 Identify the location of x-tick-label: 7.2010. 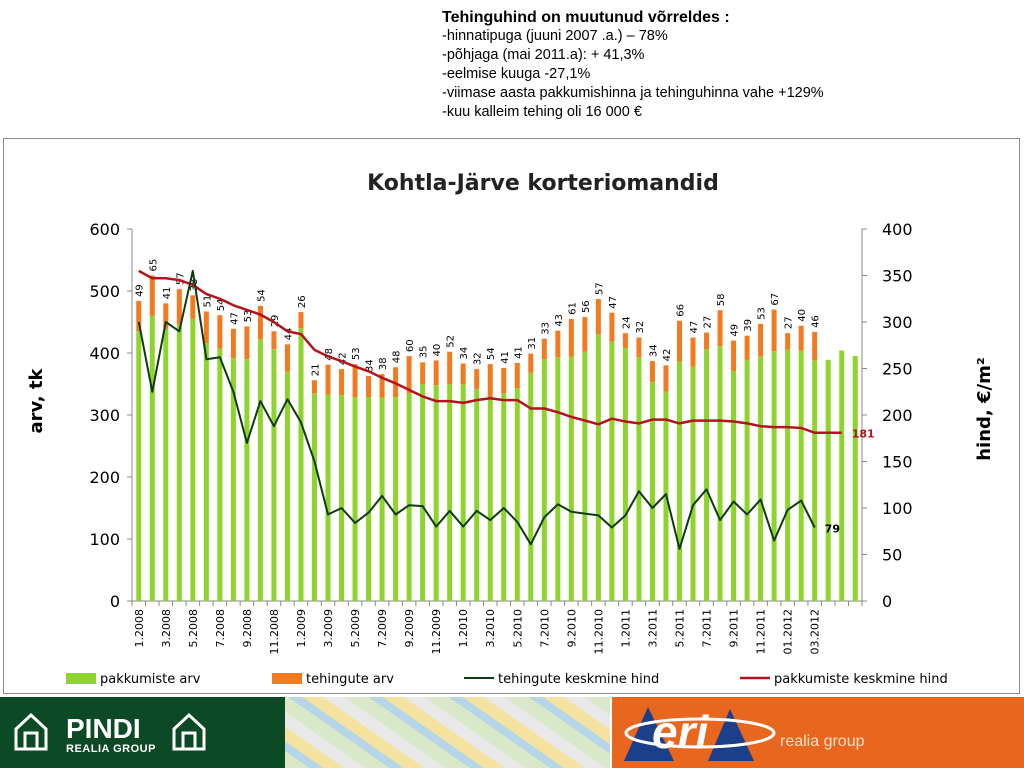
(544, 628).